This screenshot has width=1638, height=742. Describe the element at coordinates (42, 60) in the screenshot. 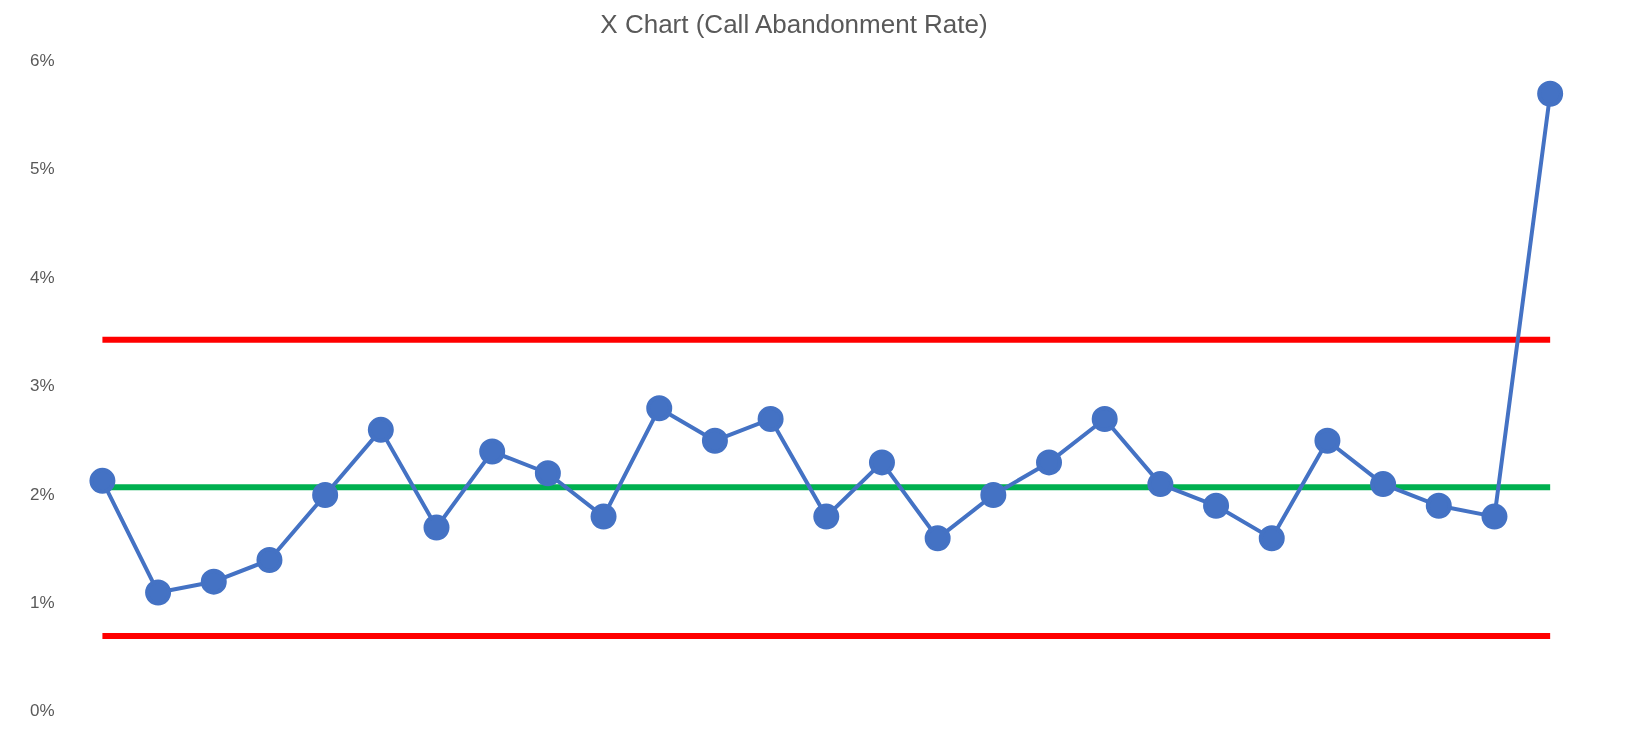

I see `y-tick-label: 6%` at that location.